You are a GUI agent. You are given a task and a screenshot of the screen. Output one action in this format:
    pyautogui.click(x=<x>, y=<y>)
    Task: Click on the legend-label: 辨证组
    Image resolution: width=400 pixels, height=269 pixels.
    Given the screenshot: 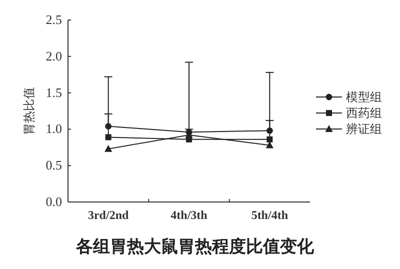 What is the action you would take?
    pyautogui.click(x=364, y=129)
    